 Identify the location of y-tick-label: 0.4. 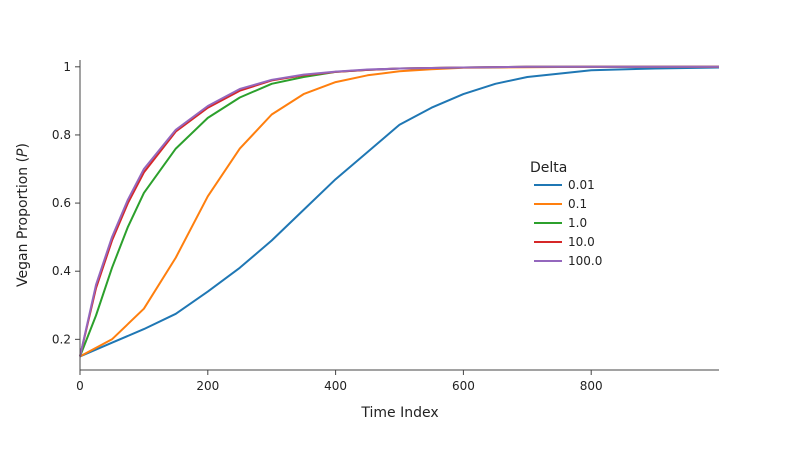
(61, 271).